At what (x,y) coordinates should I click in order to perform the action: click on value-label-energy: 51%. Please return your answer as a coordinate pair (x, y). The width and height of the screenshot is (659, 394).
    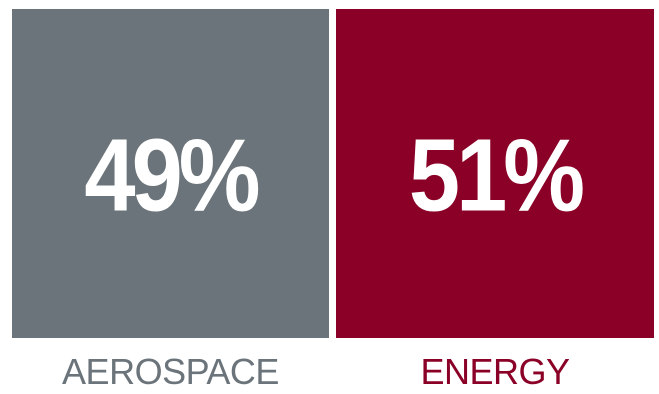
    Looking at the image, I should click on (496, 175).